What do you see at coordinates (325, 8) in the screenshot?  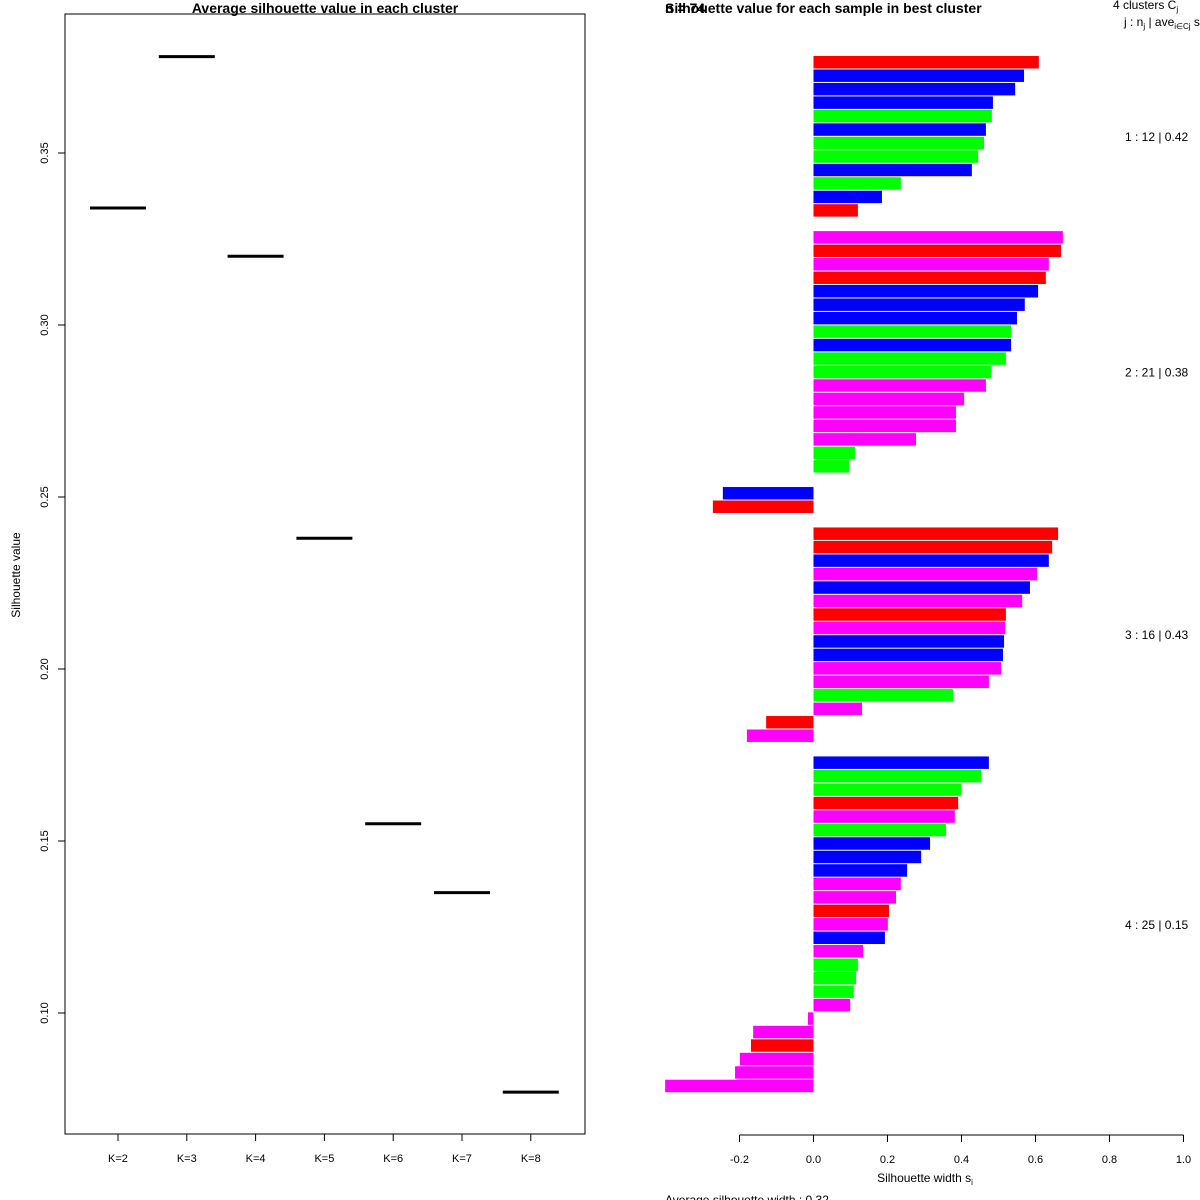 I see `left-title: Average silhouette value in each cluster` at bounding box center [325, 8].